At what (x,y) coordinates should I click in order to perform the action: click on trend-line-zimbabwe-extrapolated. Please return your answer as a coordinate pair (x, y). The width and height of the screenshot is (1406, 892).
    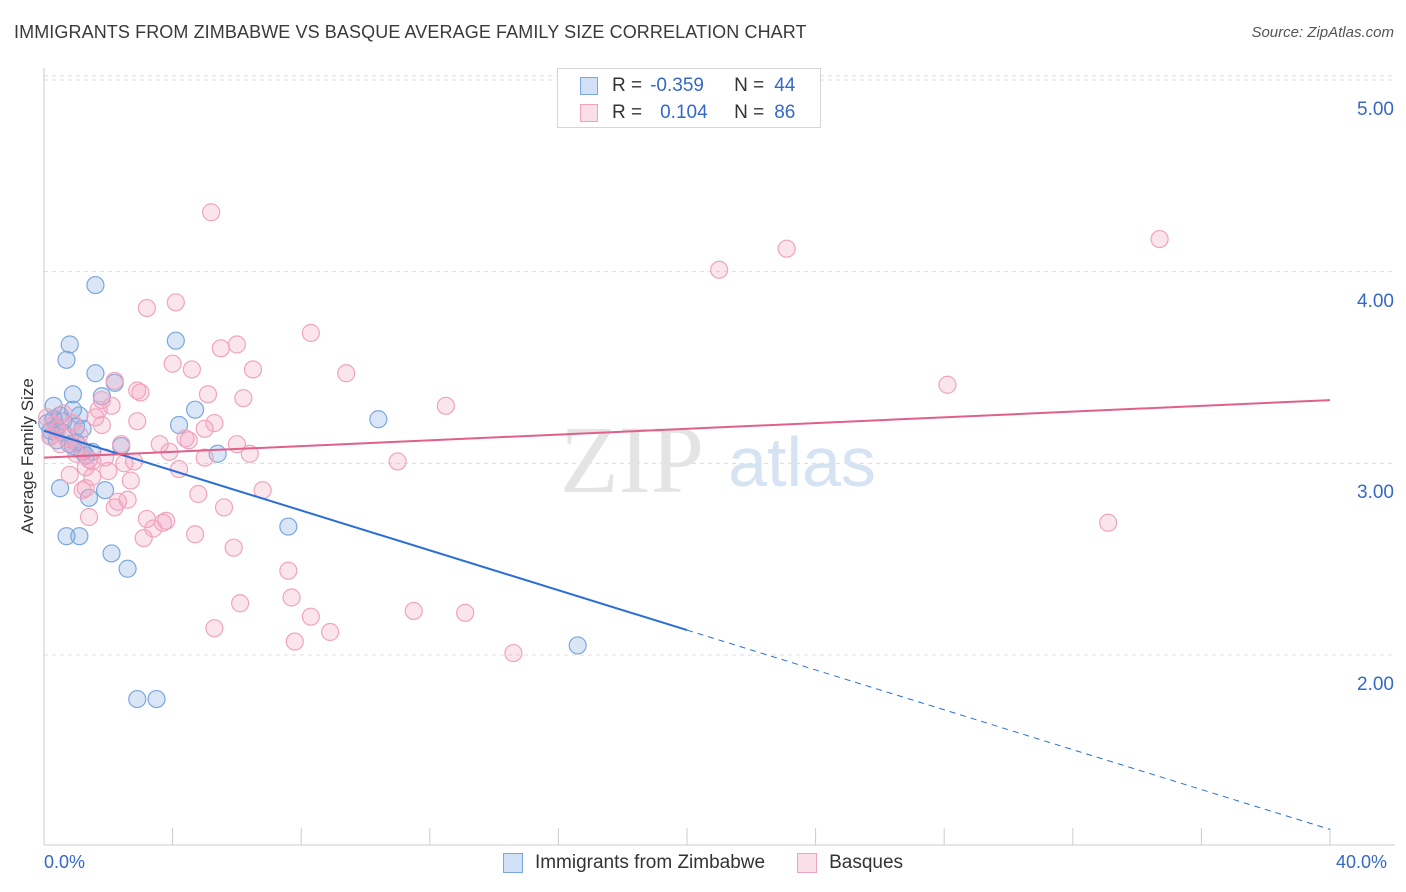
    Looking at the image, I should click on (1008, 729).